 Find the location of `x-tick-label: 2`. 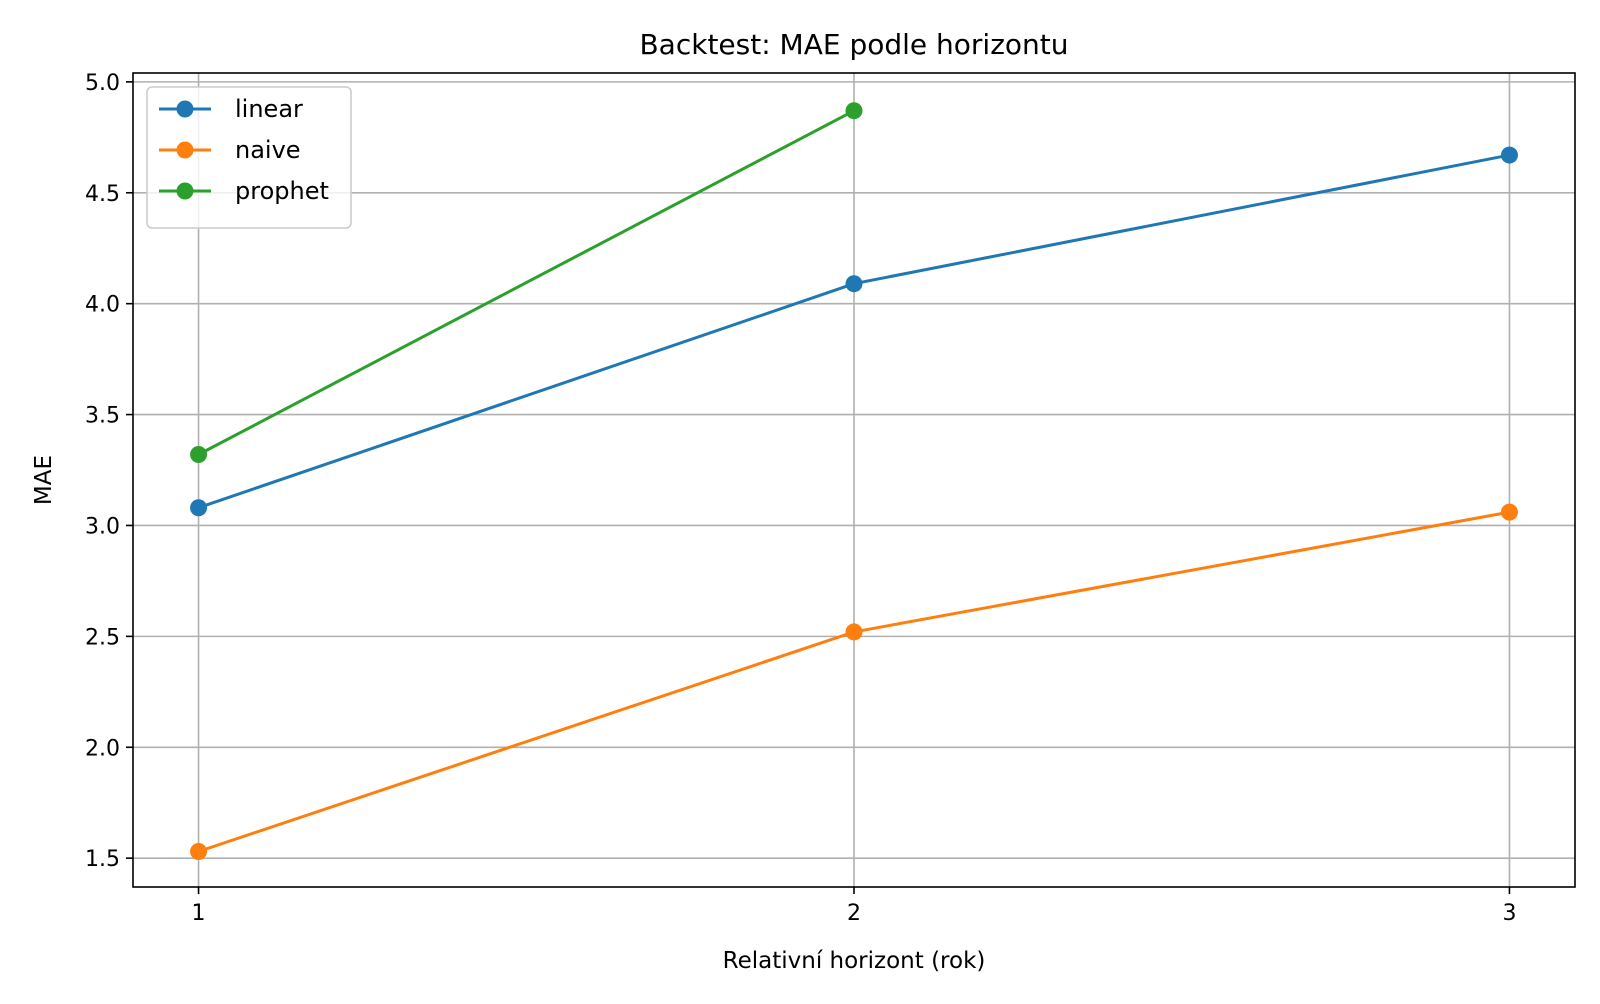

x-tick-label: 2 is located at coordinates (854, 913).